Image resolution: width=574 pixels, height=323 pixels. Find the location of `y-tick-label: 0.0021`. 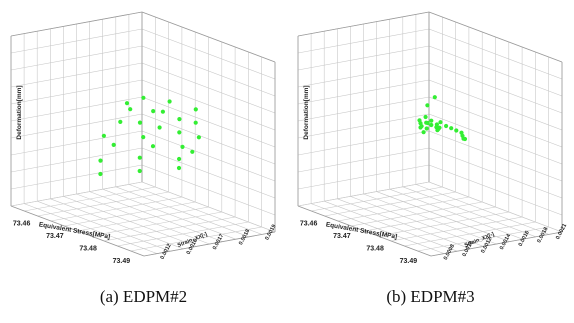

y-tick-label: 0.0021 is located at coordinates (561, 232).